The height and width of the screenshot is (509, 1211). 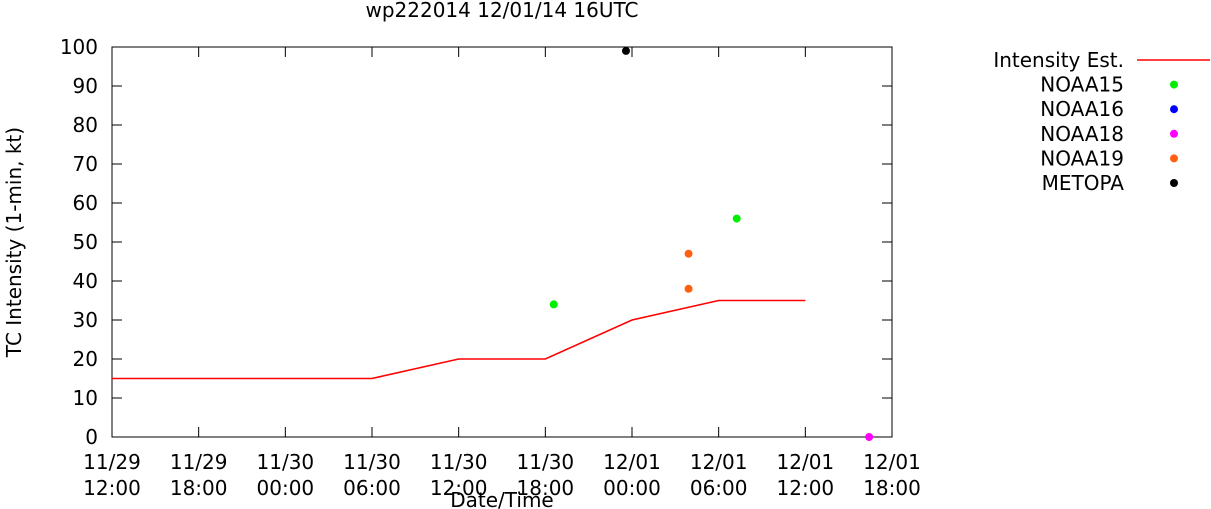 I want to click on legend-label-metopa: METOPA, so click(x=1083, y=183).